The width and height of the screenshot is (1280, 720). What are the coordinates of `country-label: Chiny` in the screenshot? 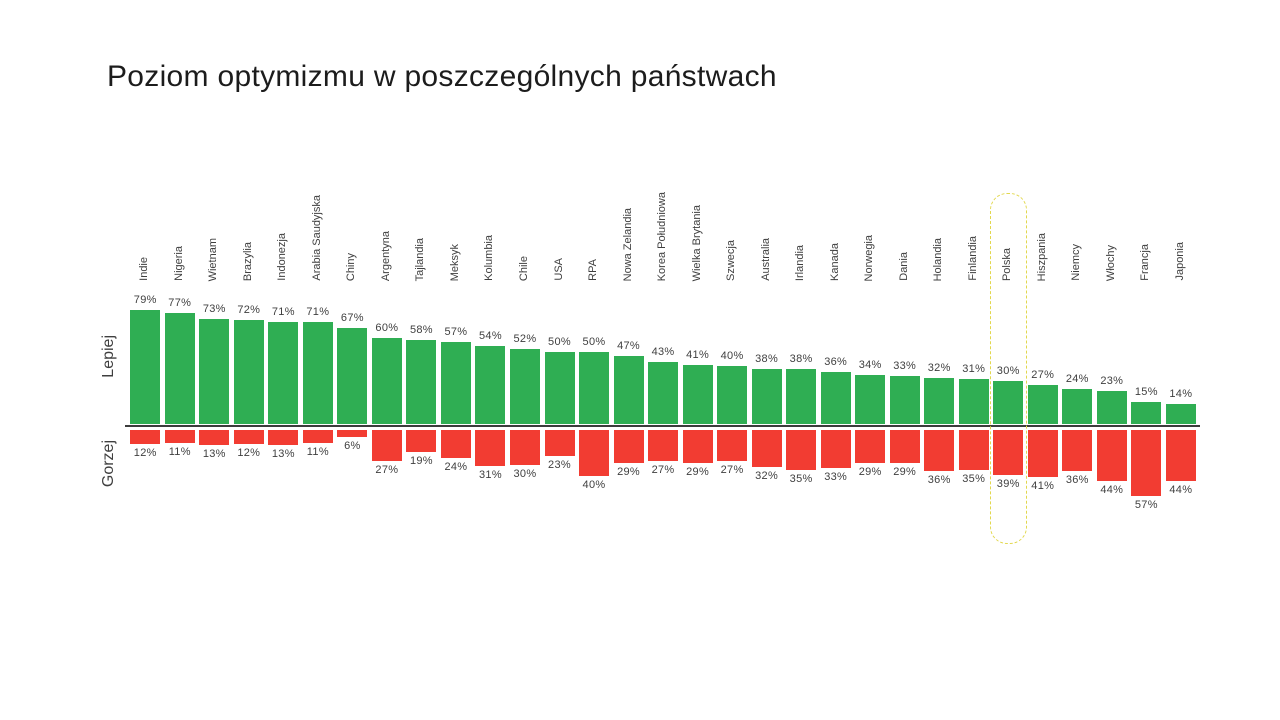 It's located at (351, 266).